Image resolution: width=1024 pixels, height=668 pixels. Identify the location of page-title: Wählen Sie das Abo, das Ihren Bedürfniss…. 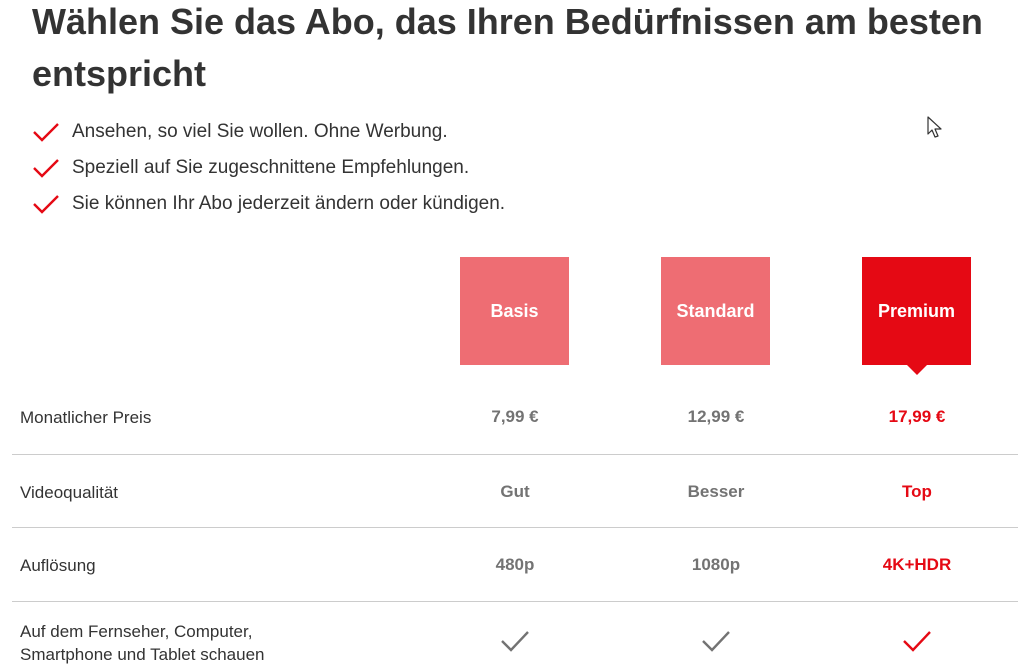
(507, 47).